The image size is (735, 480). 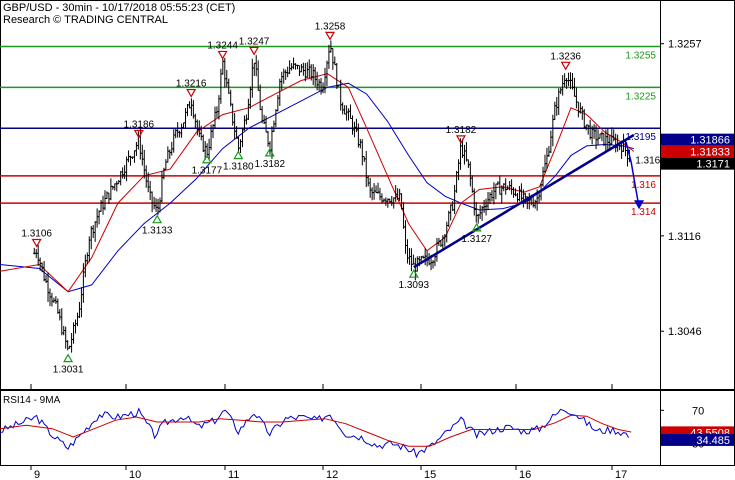 What do you see at coordinates (238, 167) in the screenshot?
I see `swing-low-label: 1.3180` at bounding box center [238, 167].